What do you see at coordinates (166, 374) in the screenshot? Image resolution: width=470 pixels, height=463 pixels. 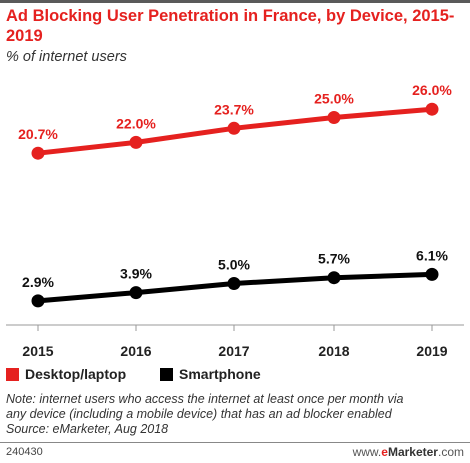 I see `legend-swatch-smartphone` at bounding box center [166, 374].